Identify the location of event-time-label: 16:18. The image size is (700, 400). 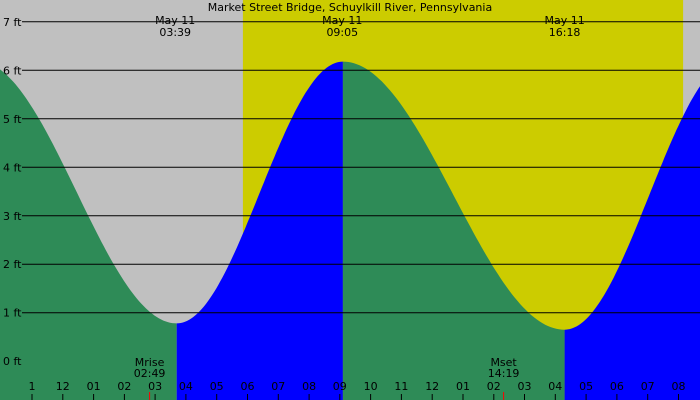
(565, 32).